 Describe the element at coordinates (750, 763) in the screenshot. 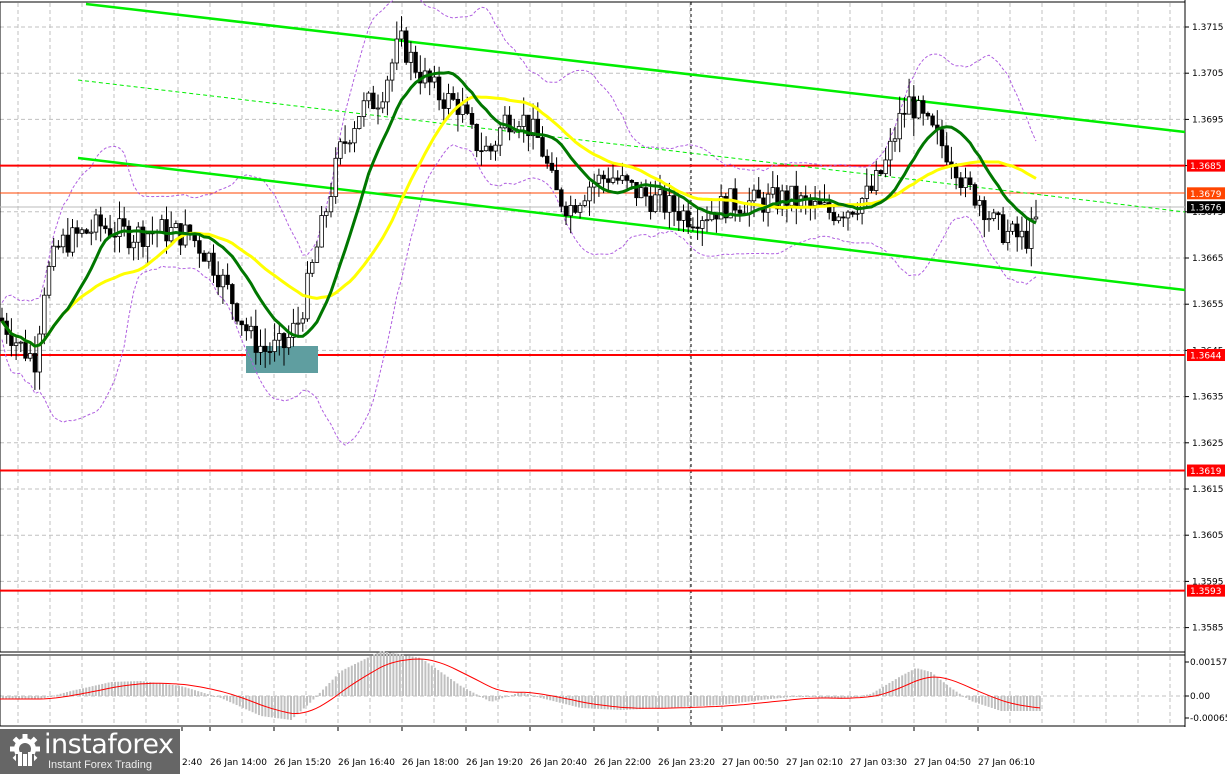

I see `svg-text: 27 Jan 00:50` at that location.